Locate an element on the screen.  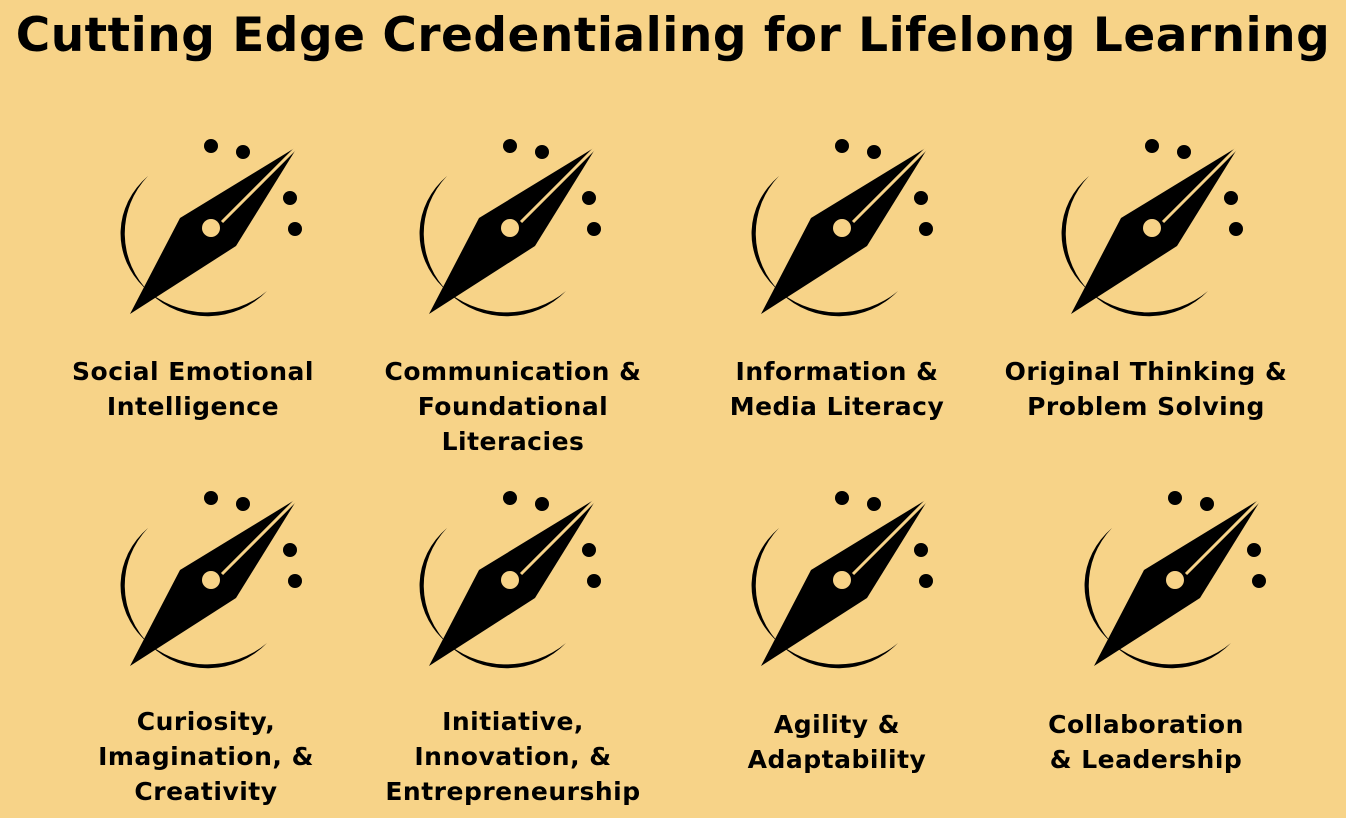
competency-label-collaboration: Collaboration & Leadership is located at coordinates (1146, 742).